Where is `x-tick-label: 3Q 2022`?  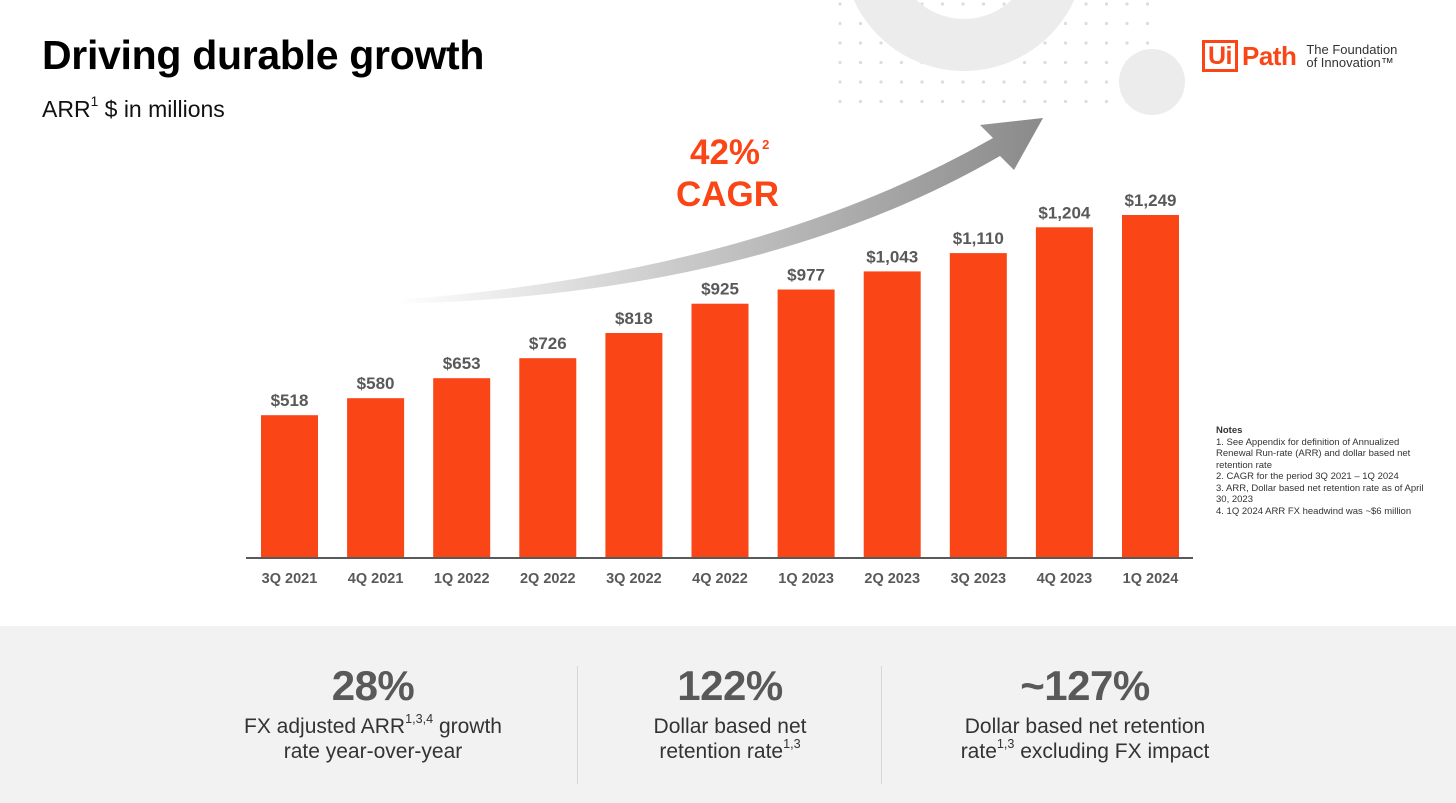
x-tick-label: 3Q 2022 is located at coordinates (634, 579).